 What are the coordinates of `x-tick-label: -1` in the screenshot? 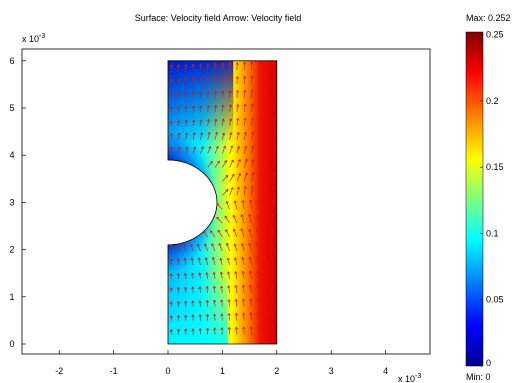 It's located at (114, 371).